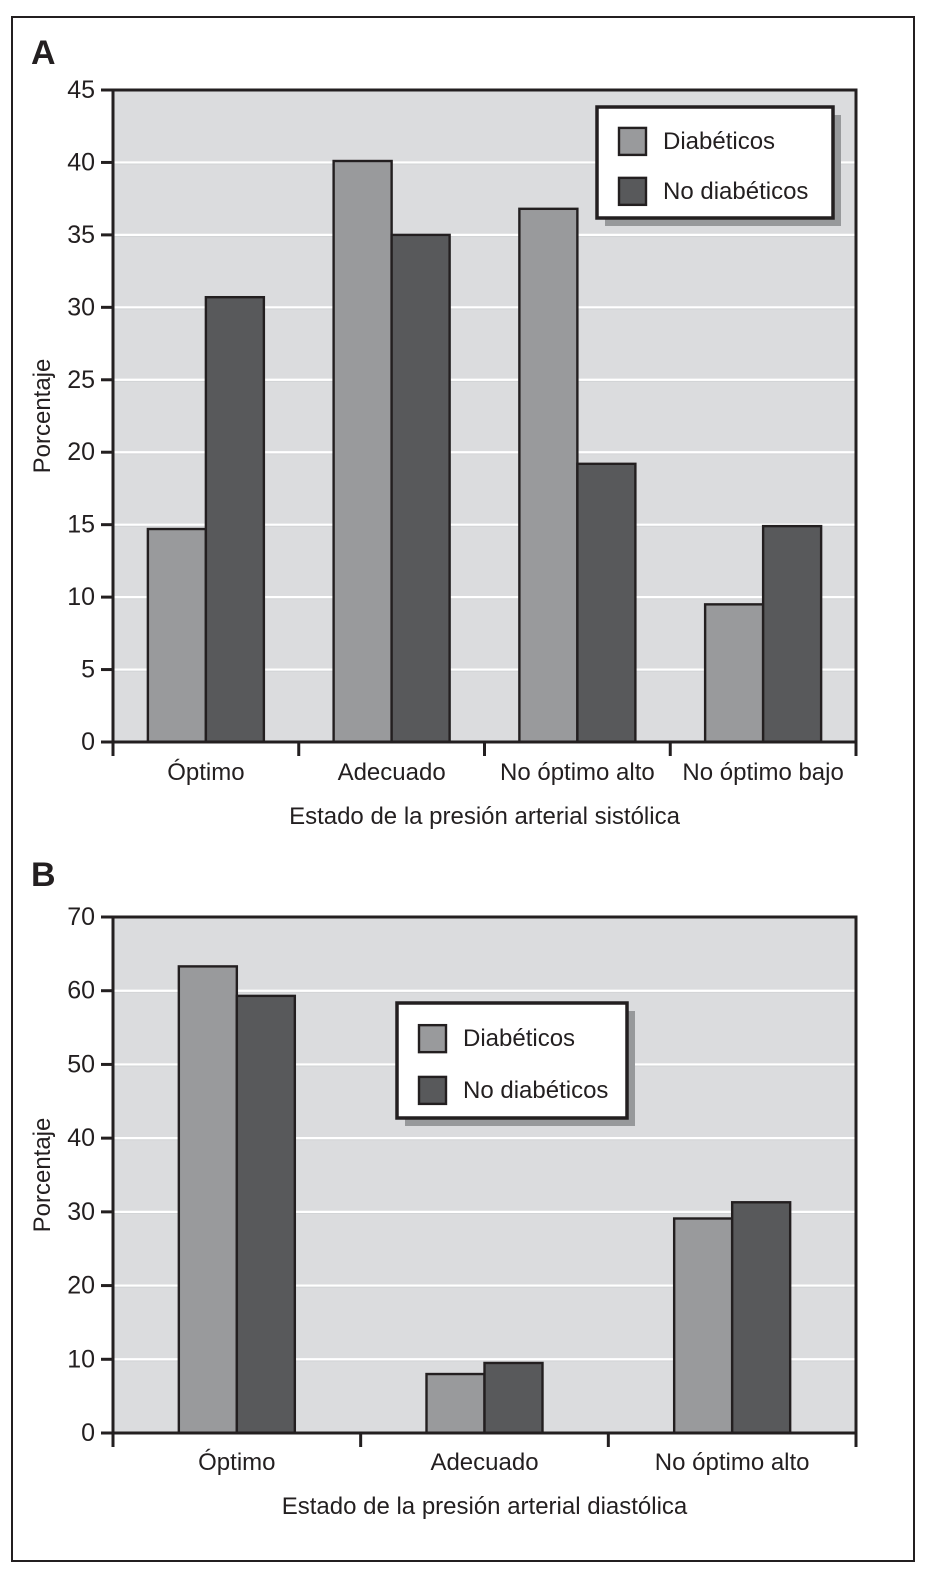 The image size is (929, 1575). Describe the element at coordinates (81, 452) in the screenshot. I see `chart-a-y-tick-label: 20` at that location.